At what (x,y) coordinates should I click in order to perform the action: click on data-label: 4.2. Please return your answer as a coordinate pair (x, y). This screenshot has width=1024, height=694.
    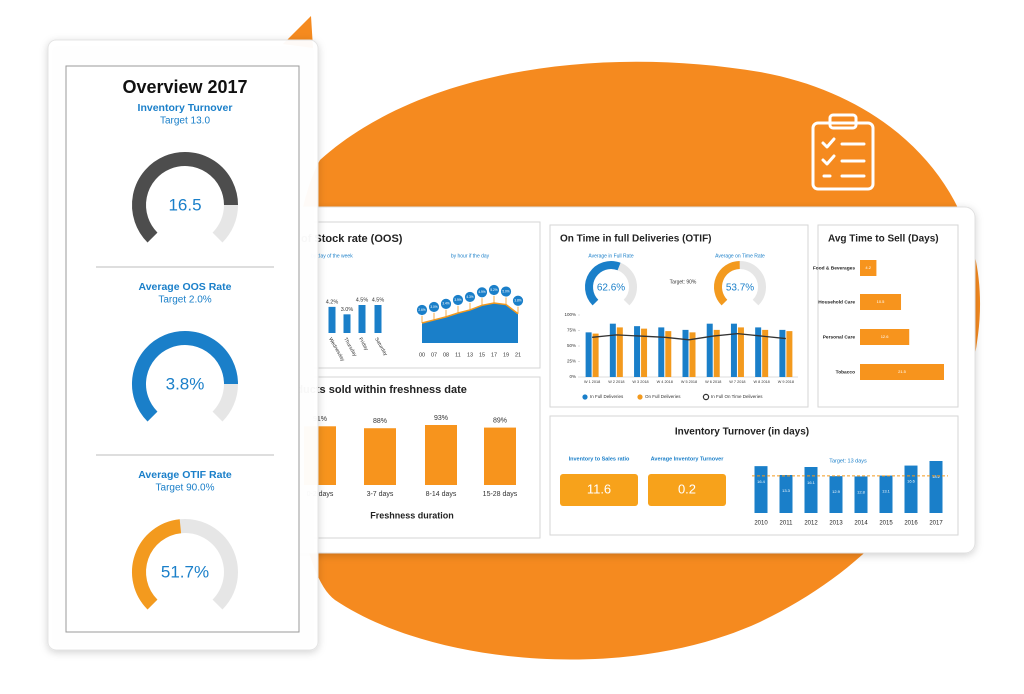
    Looking at the image, I should click on (868, 267).